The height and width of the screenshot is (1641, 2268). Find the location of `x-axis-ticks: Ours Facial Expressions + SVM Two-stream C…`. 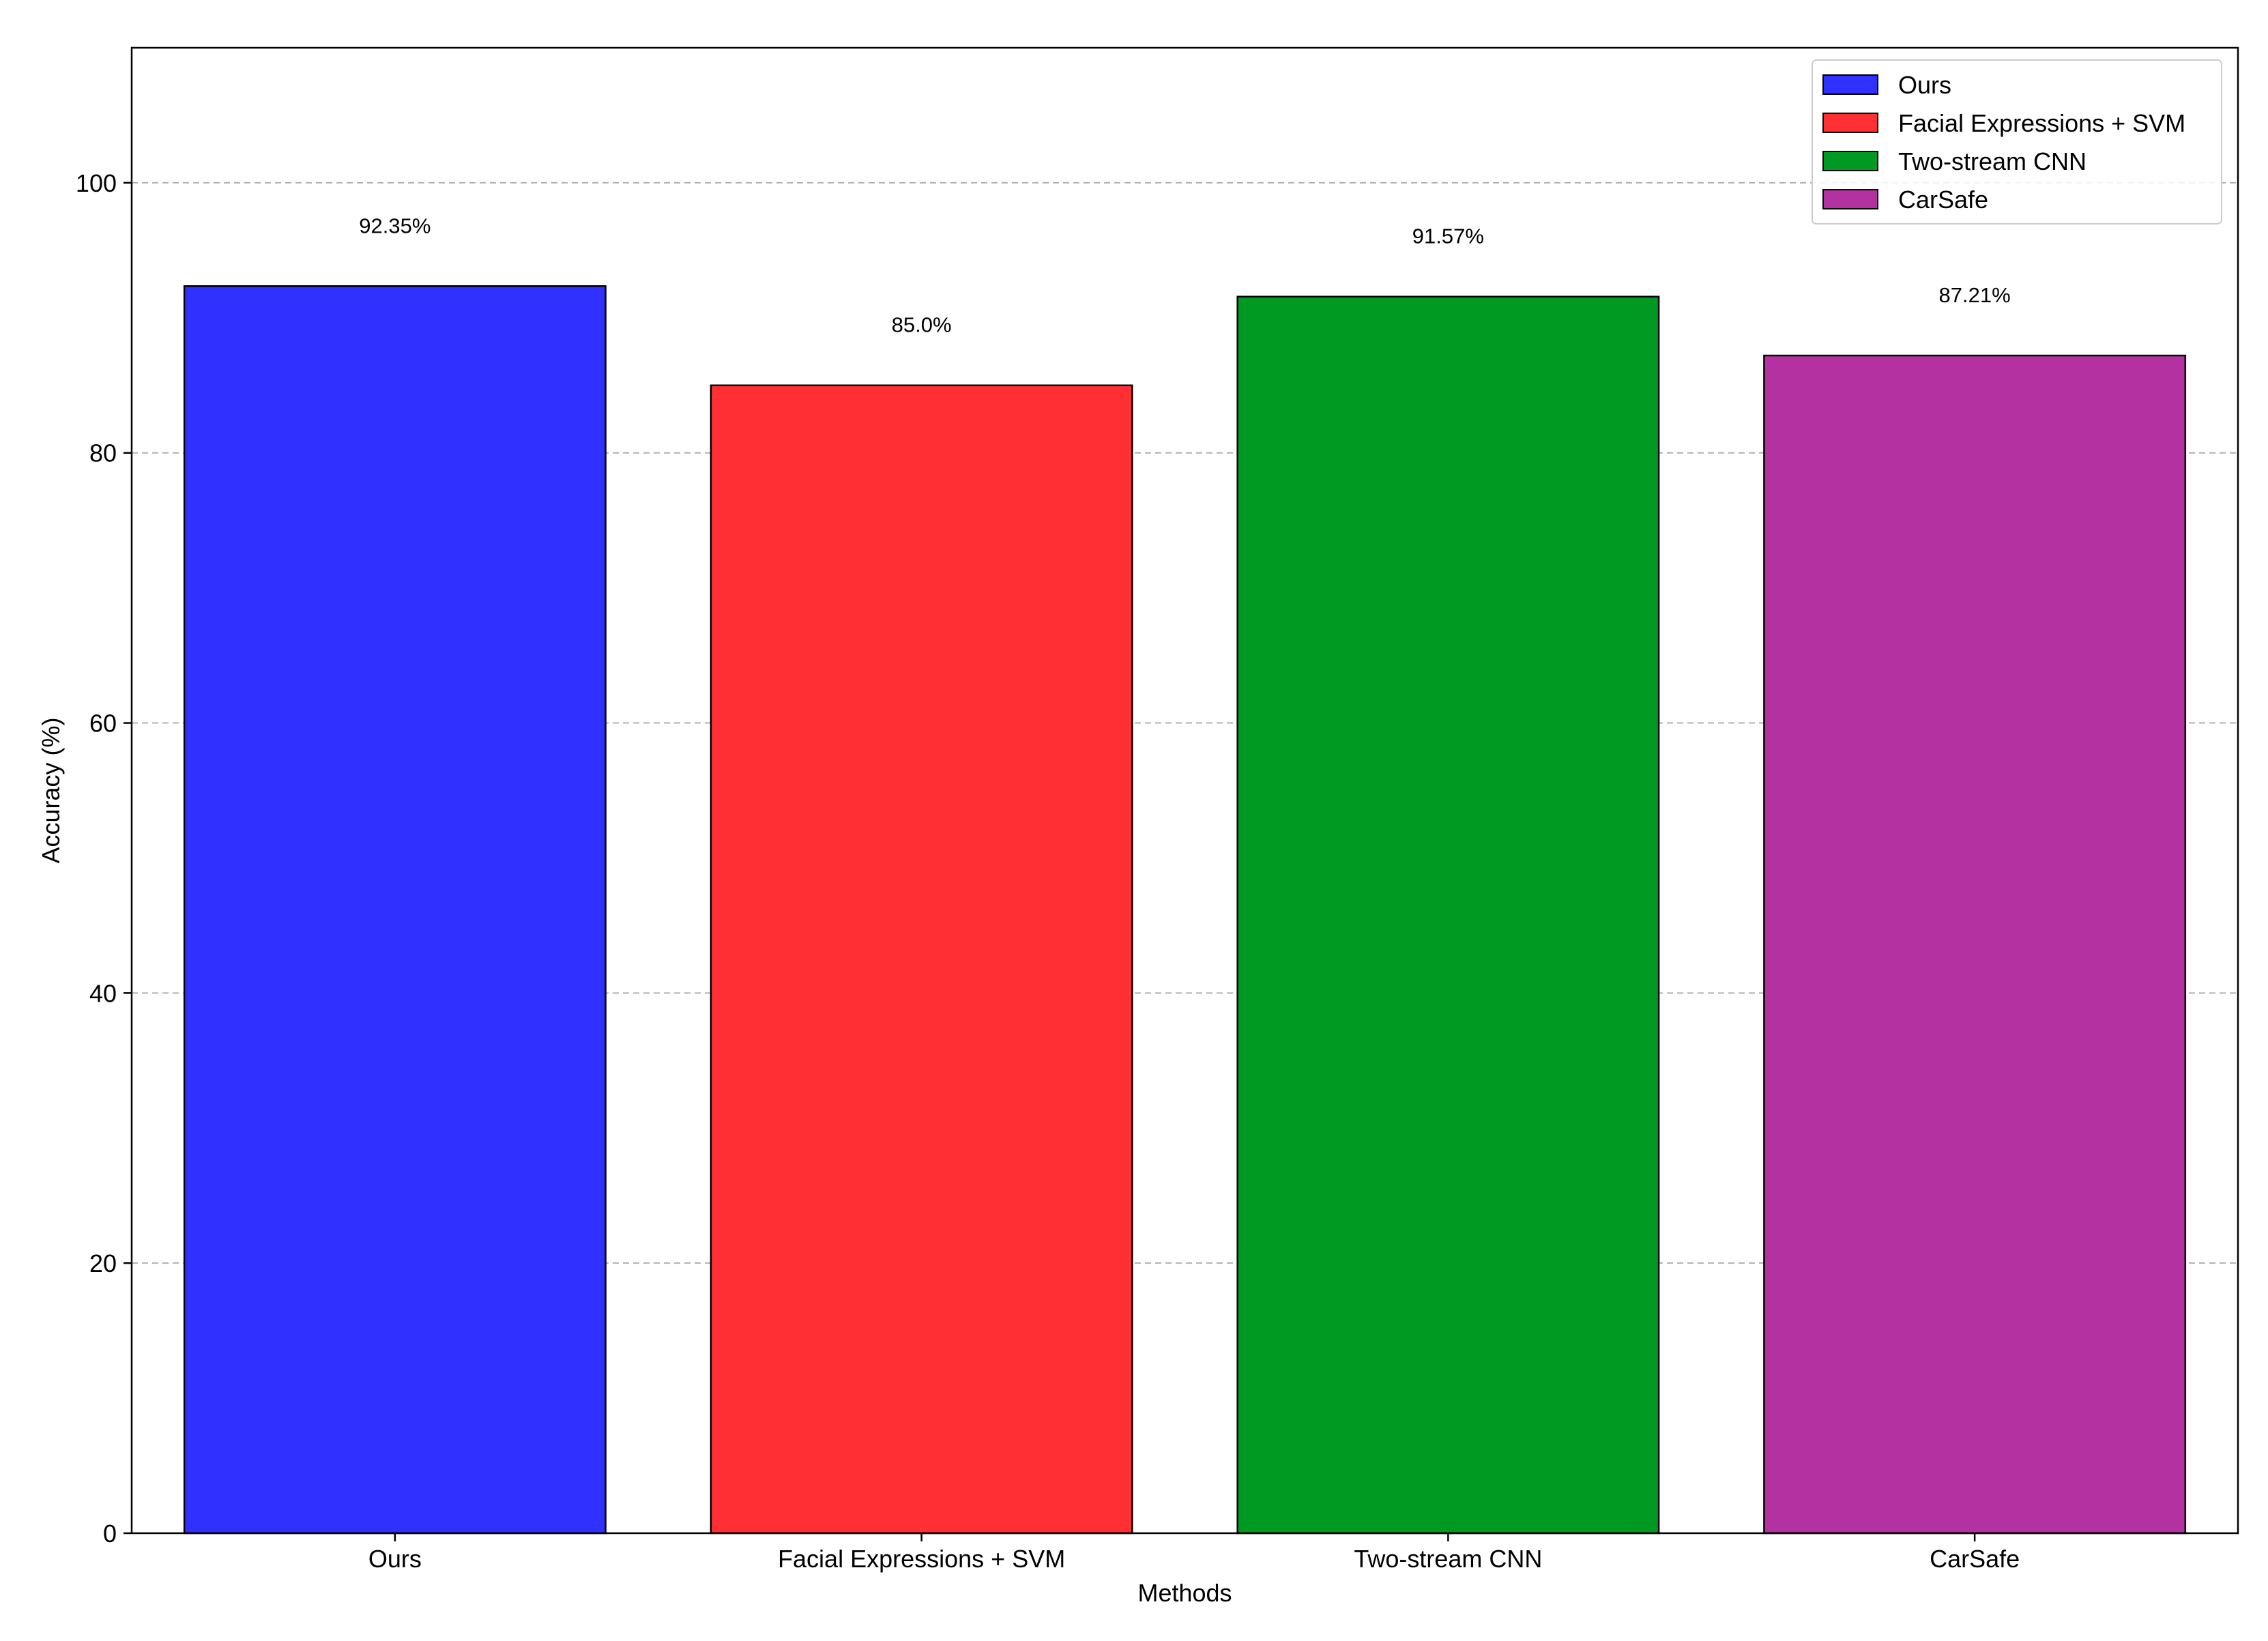

x-axis-ticks: Ours Facial Expressions + SVM Two-stream C… is located at coordinates (1194, 1553).